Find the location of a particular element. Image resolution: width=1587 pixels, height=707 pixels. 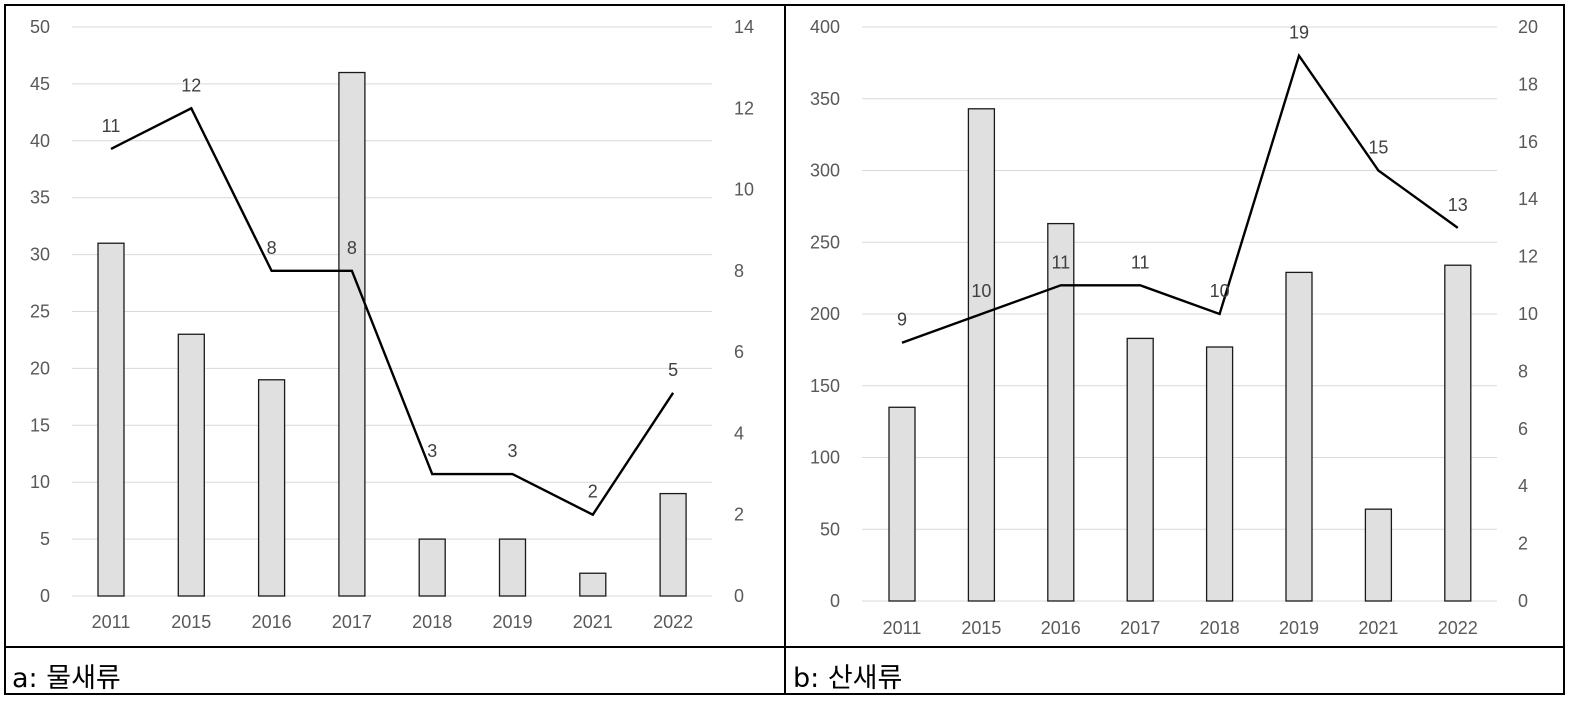

right-tick-b: 4 is located at coordinates (1523, 486).